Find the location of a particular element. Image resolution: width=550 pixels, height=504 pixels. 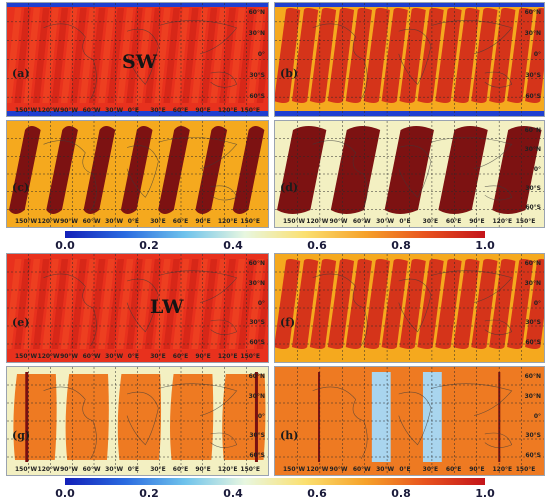

panel-b: (b) 60°N 30°N 0° 30°S 60°S is located at coordinates (409, 59).